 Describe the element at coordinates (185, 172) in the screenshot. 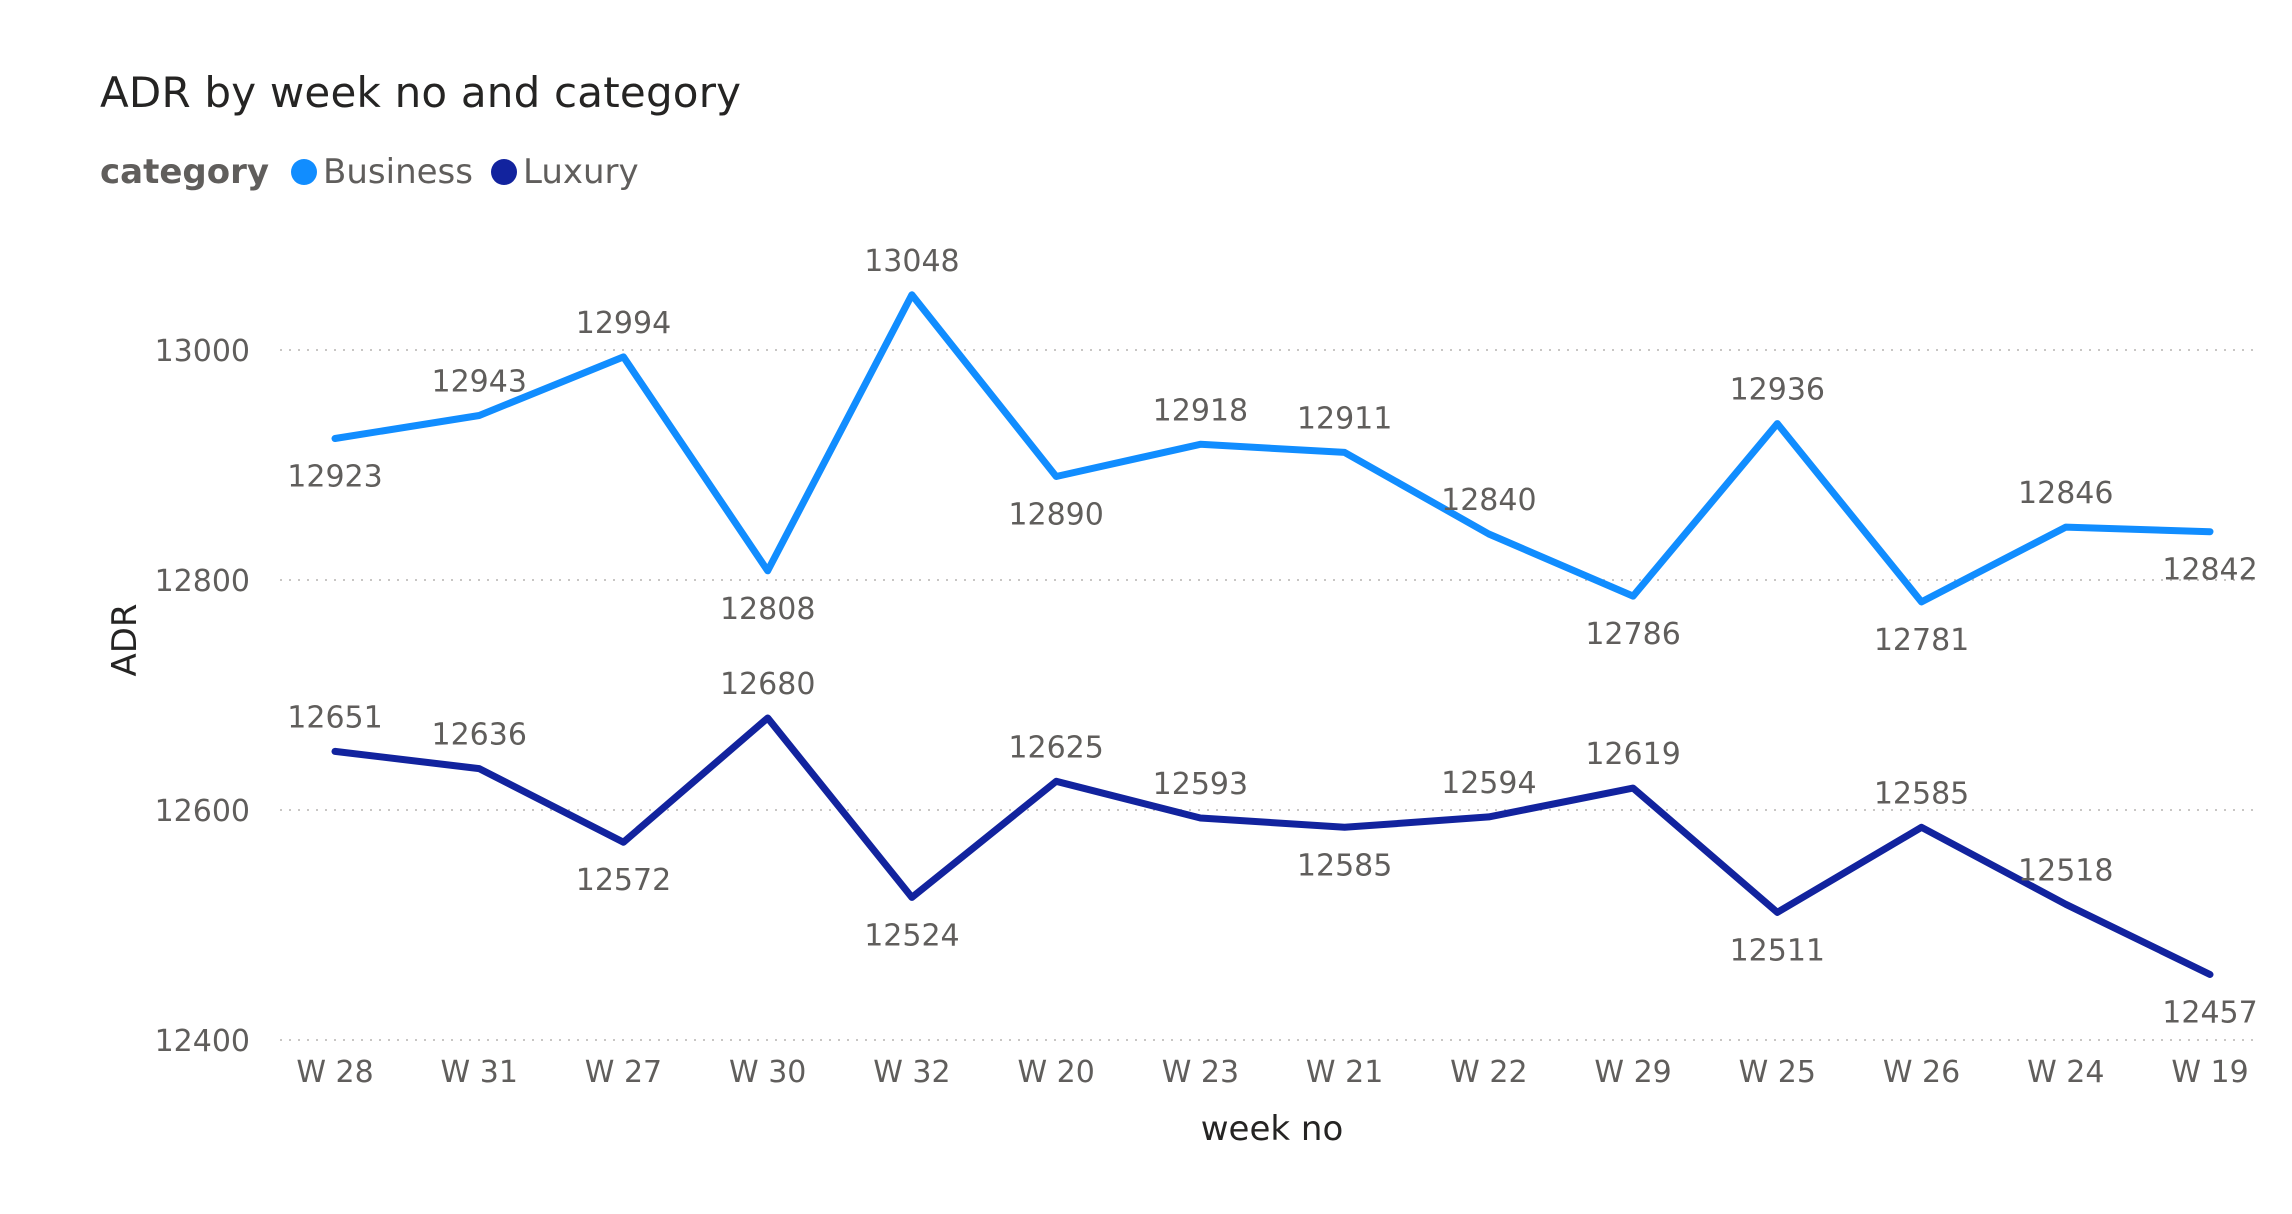

I see `legend-title: category` at that location.